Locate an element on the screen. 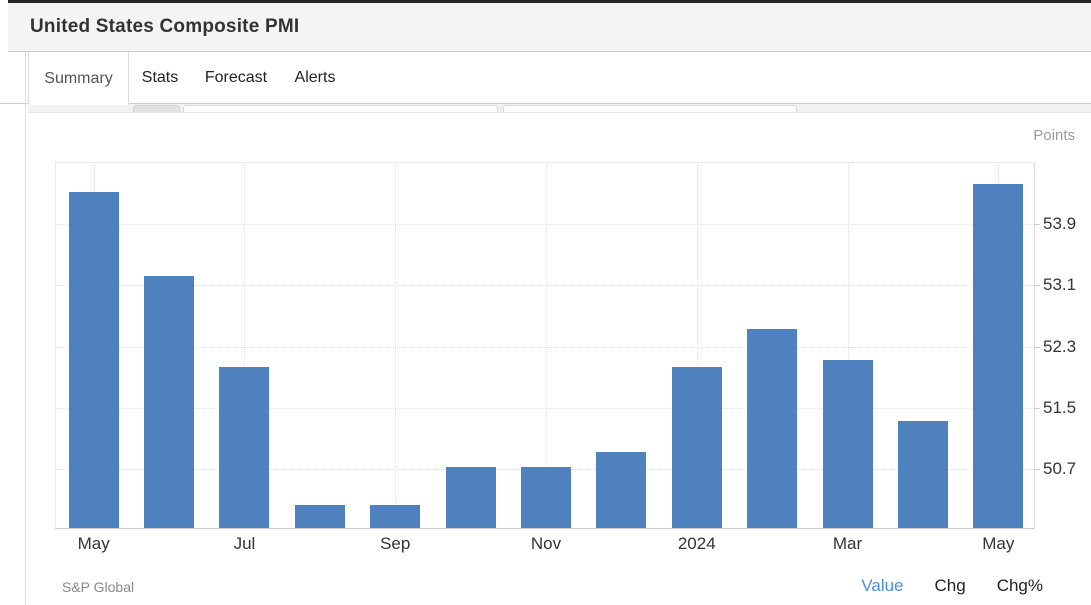 The image size is (1091, 605). title-bar: United States Composite PMI is located at coordinates (549, 27).